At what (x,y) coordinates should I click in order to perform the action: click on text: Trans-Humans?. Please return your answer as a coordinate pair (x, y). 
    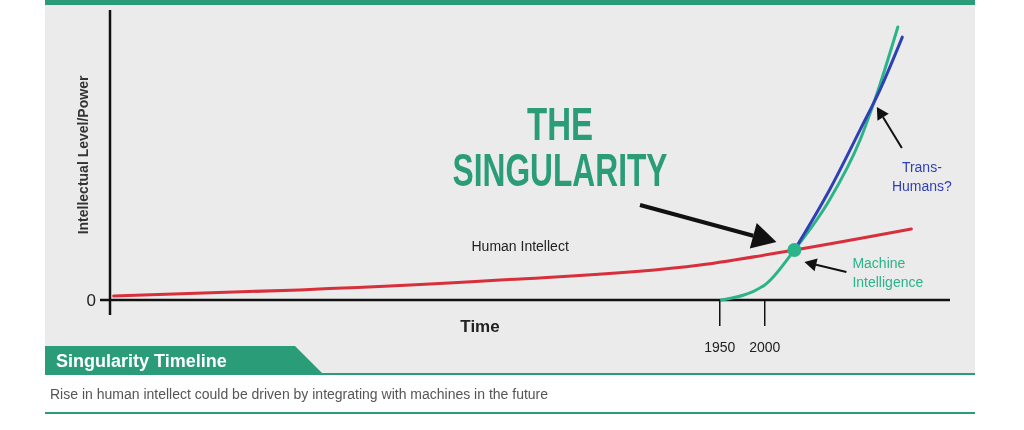
    Looking at the image, I should click on (922, 177).